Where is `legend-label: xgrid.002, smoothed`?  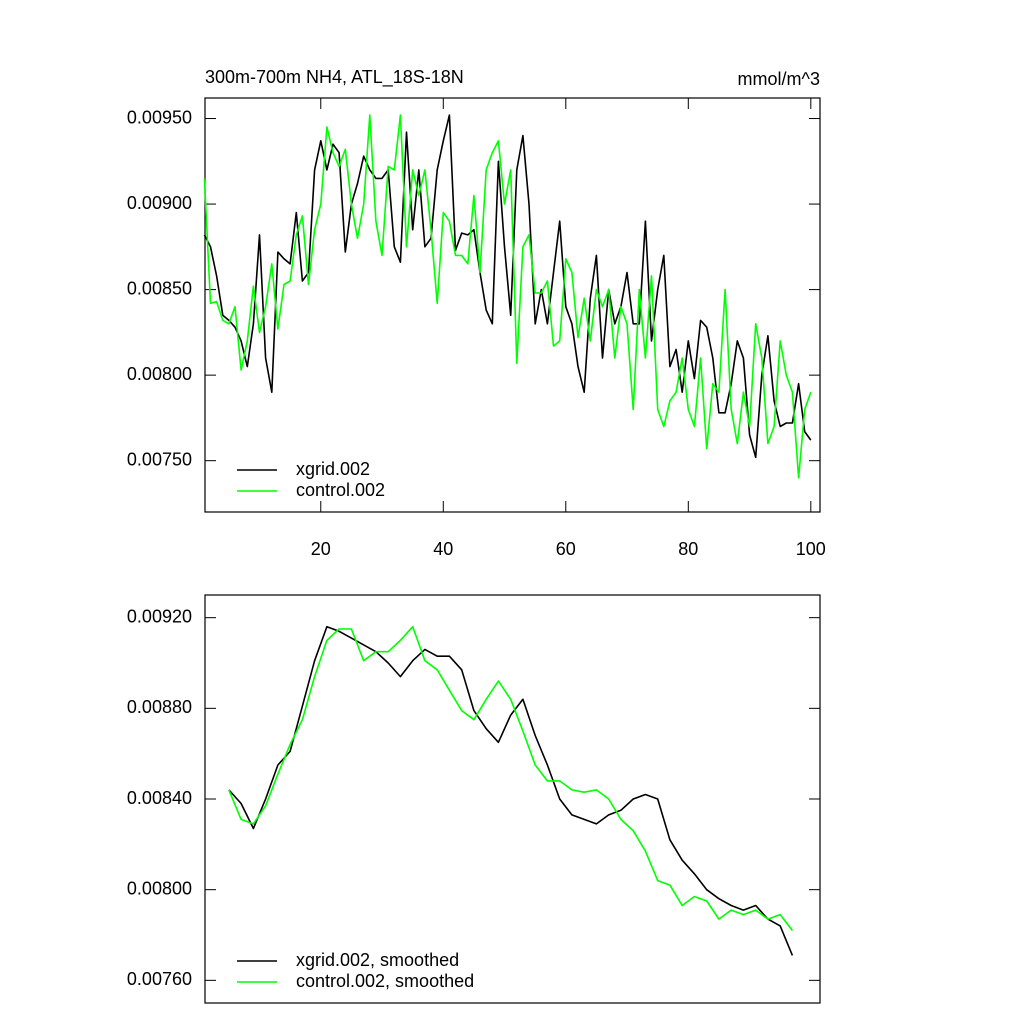
legend-label: xgrid.002, smoothed is located at coordinates (377, 960).